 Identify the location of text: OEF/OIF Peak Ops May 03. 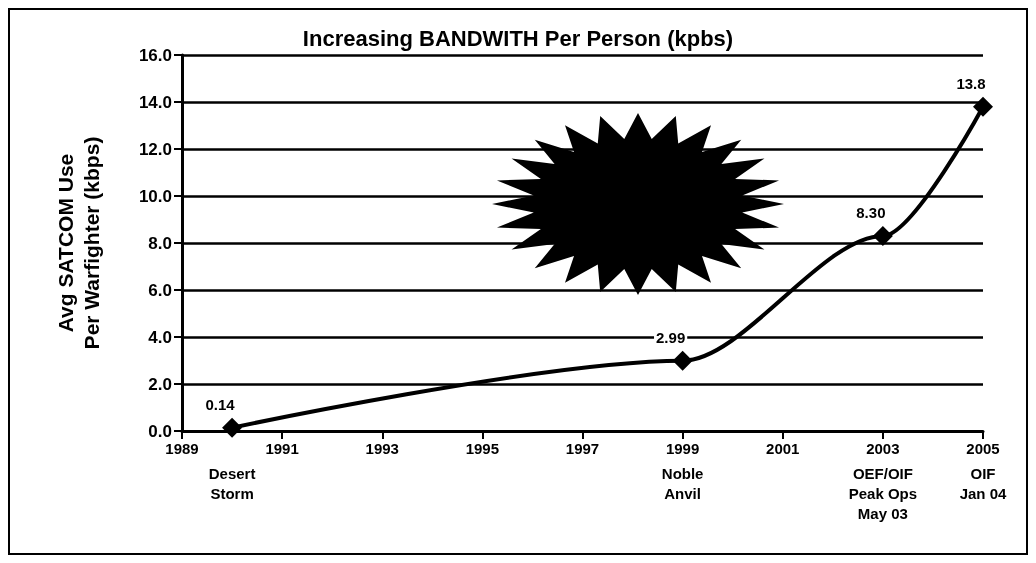
(883, 493).